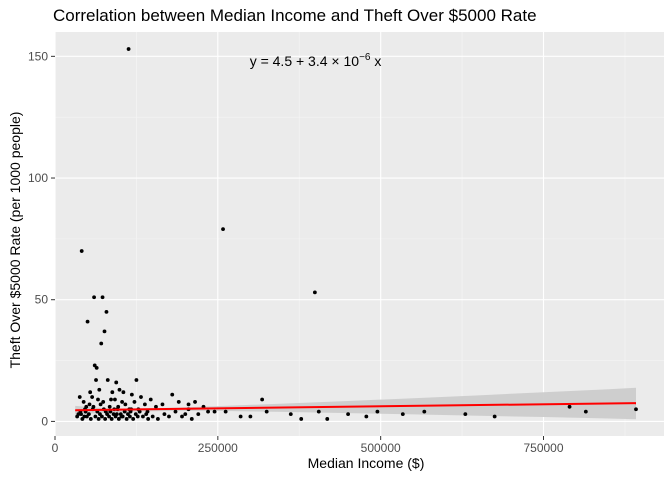 This screenshot has width=672, height=480. What do you see at coordinates (543, 448) in the screenshot?
I see `x-tick-label: 750000` at bounding box center [543, 448].